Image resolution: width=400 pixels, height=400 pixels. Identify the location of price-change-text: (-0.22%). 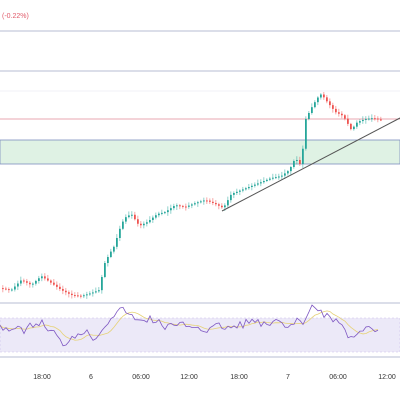
(15, 16).